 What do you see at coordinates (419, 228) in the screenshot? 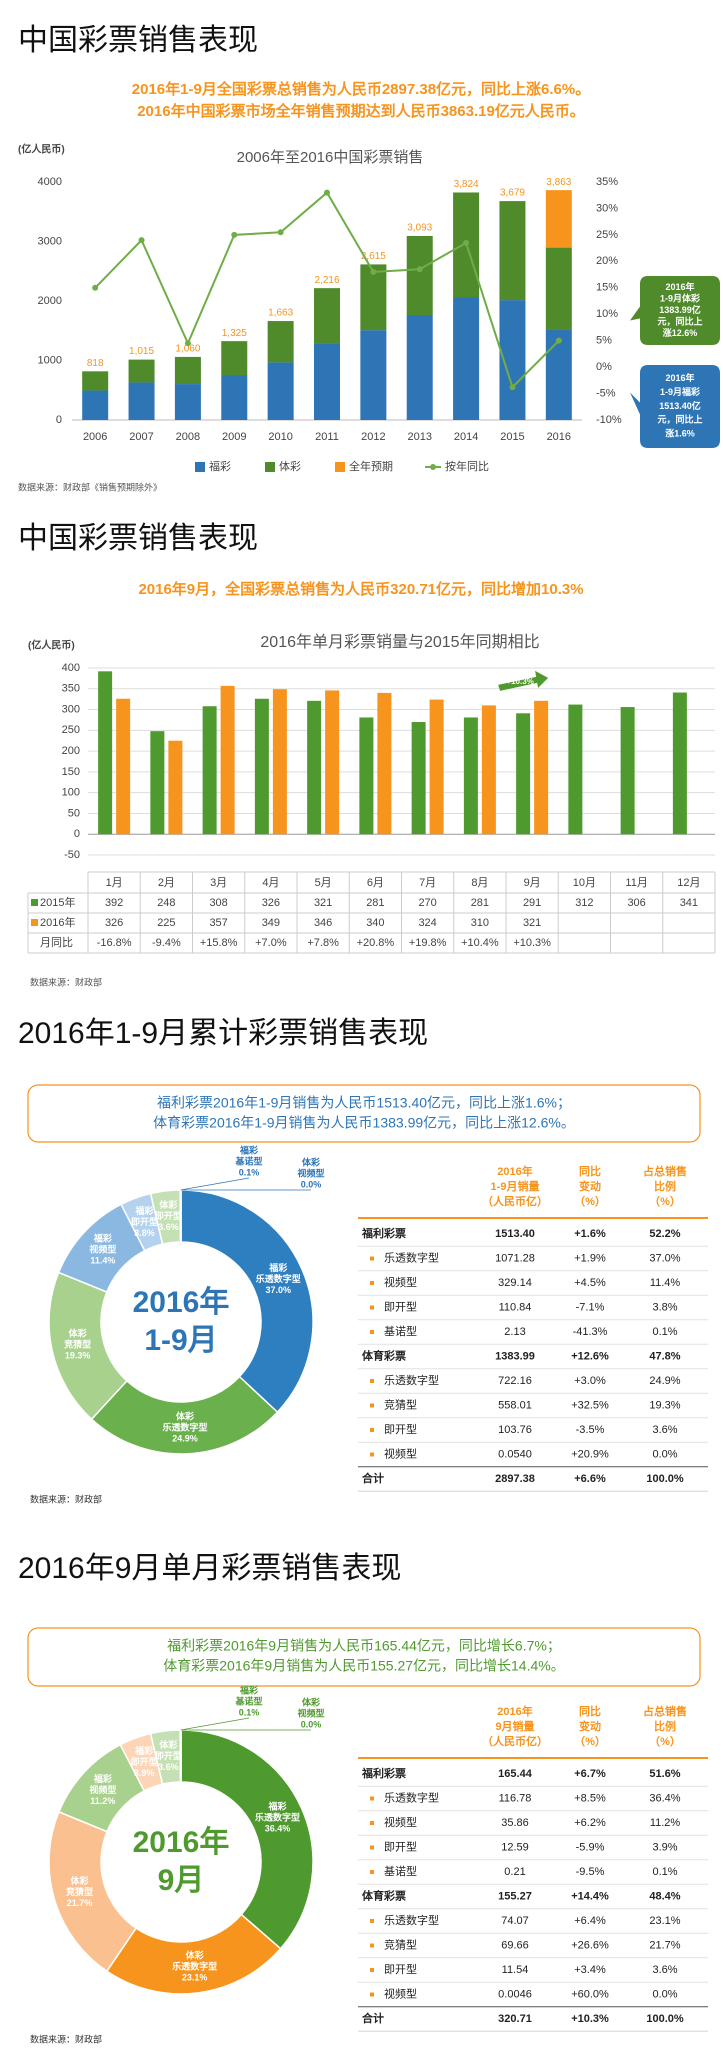
I see `total-label: 3,093` at bounding box center [419, 228].